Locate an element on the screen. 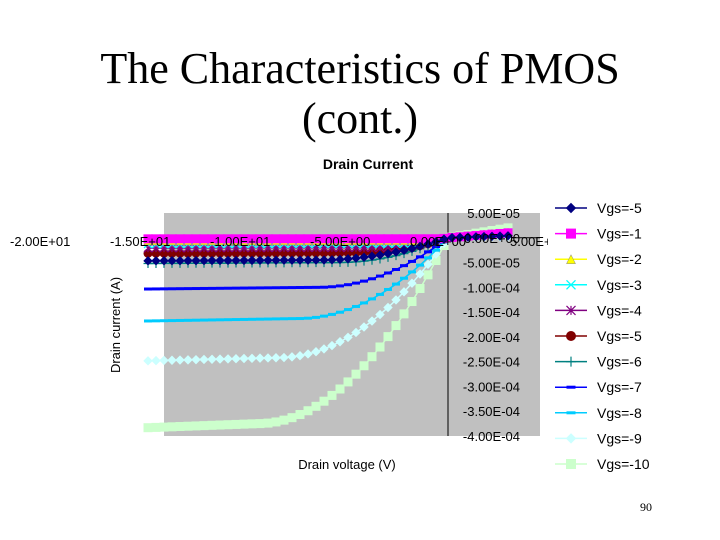  legend-entry: Vgs=-2 is located at coordinates (598, 259).